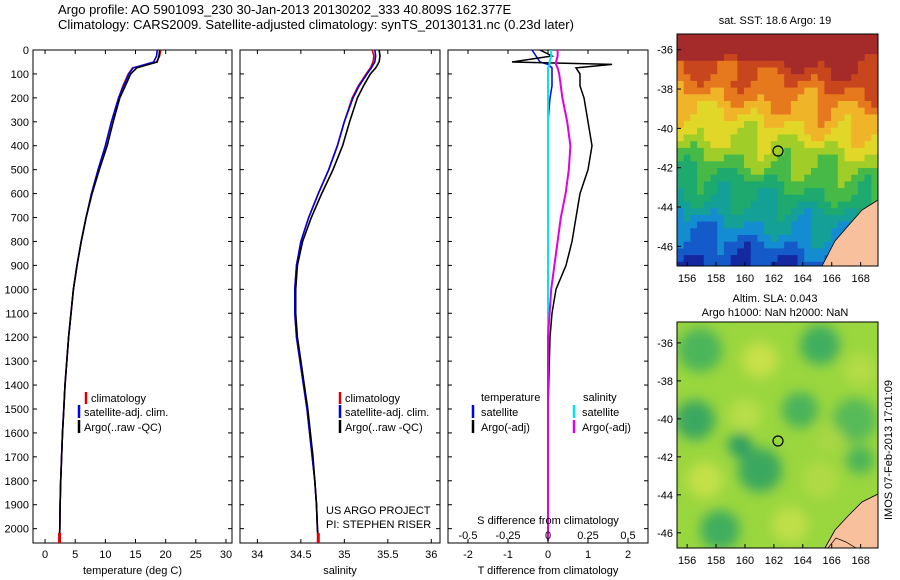 Image resolution: width=900 pixels, height=580 pixels. Describe the element at coordinates (665, 51) in the screenshot. I see `lat-tick-label: -36` at that location.